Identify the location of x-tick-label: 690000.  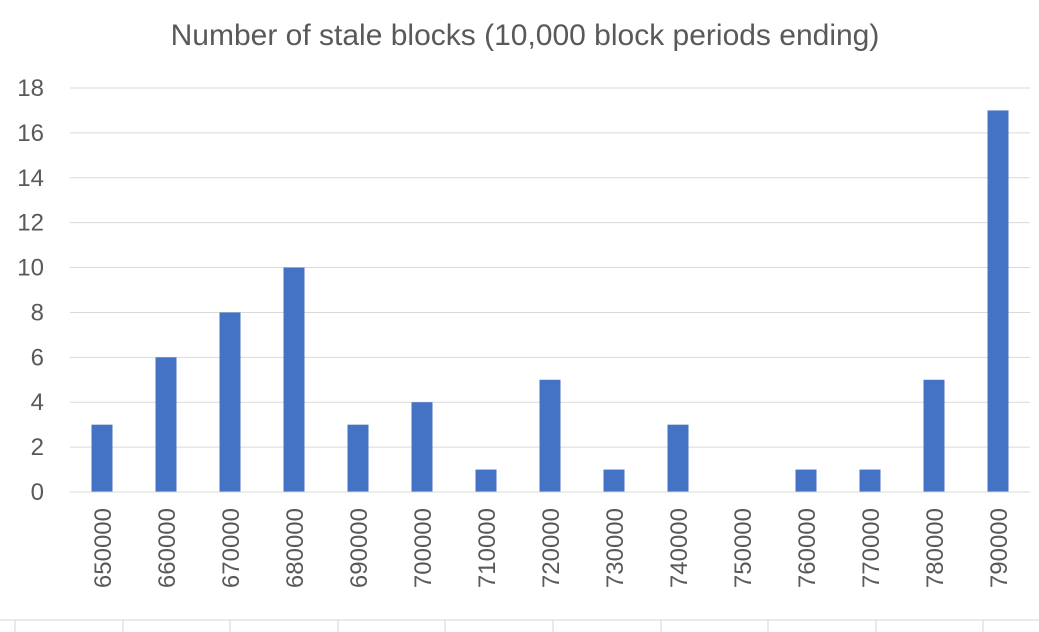
(359, 548).